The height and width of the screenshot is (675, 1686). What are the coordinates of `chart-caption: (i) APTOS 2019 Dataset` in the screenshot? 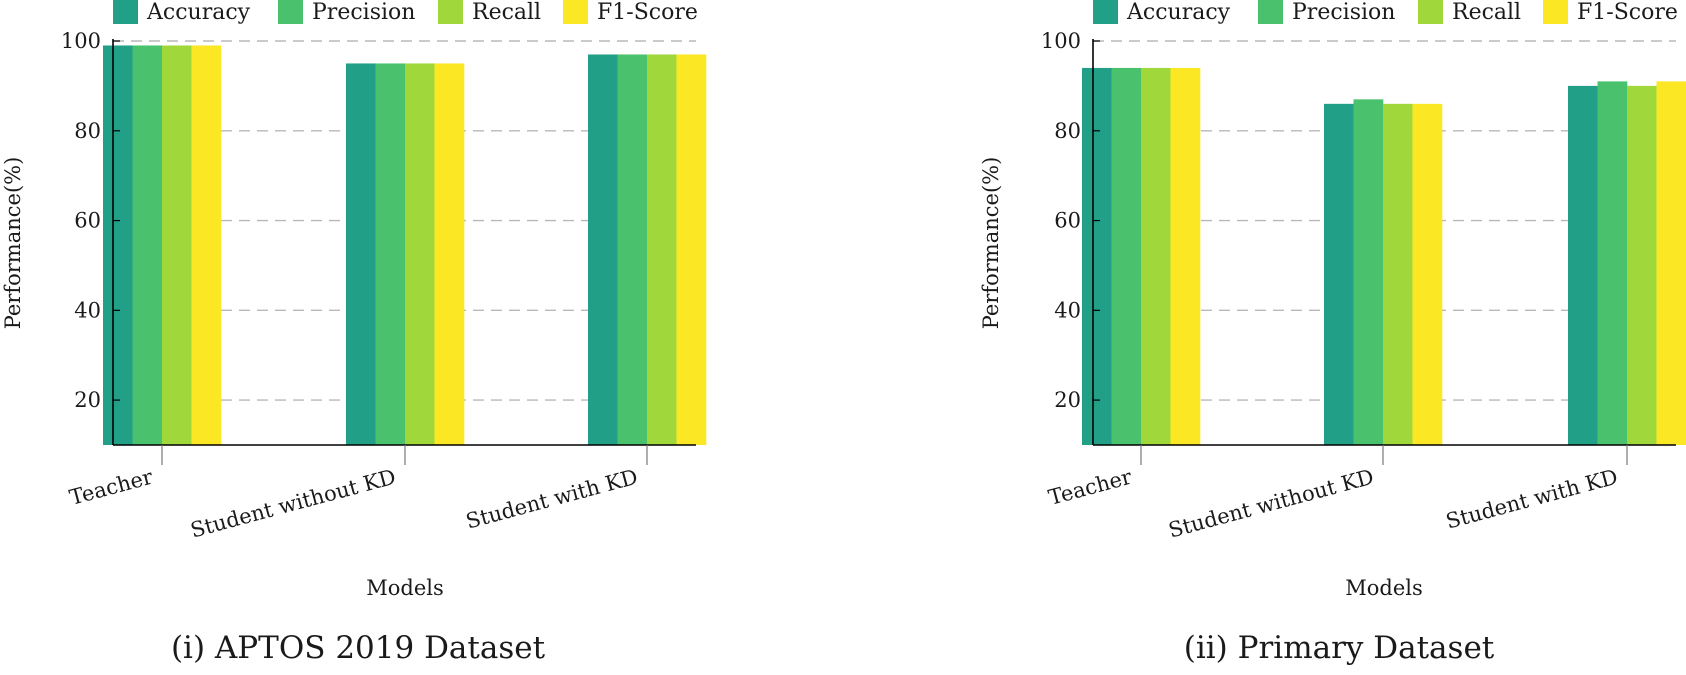 It's located at (358, 648).